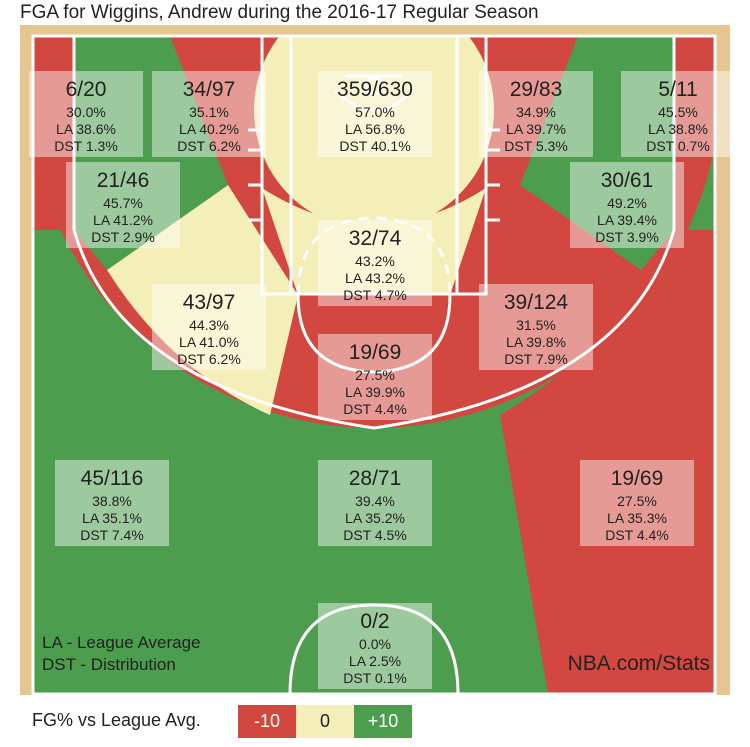  Describe the element at coordinates (116, 720) in the screenshot. I see `legend-label: FG% vs League Avg.` at that location.